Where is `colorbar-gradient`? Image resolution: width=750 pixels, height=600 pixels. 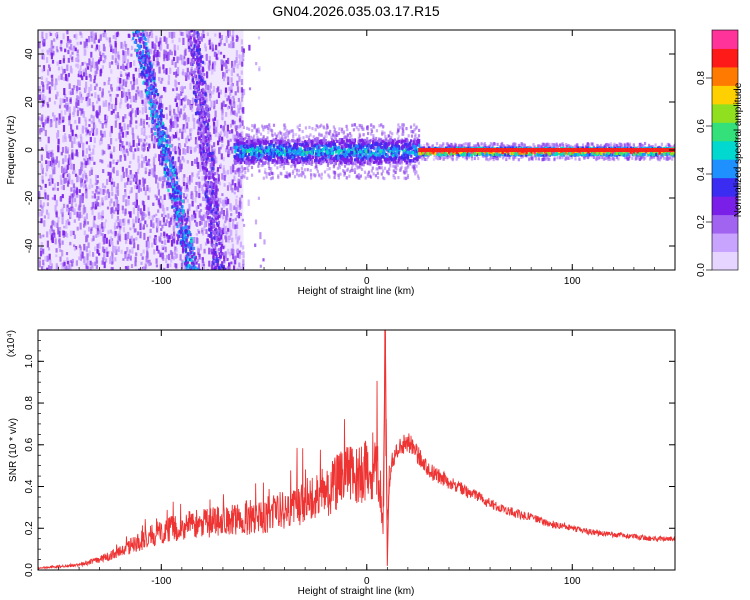 colorbar-gradient is located at coordinates (725, 150).